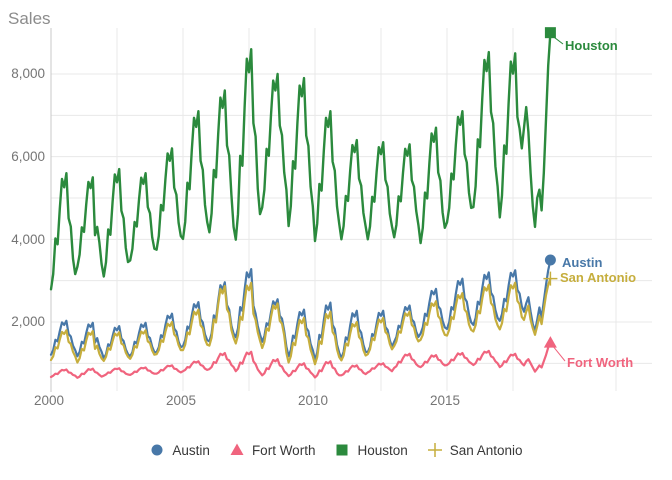 This screenshot has height=480, width=672. I want to click on square-icon, so click(342, 450).